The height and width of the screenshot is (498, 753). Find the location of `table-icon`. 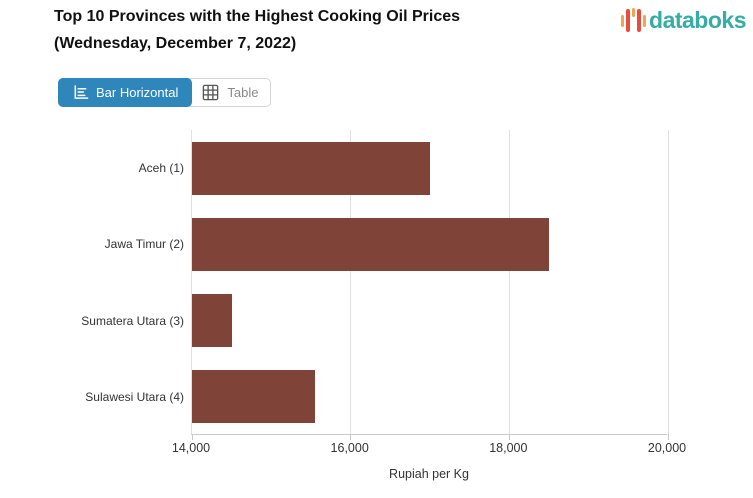

table-icon is located at coordinates (211, 92).